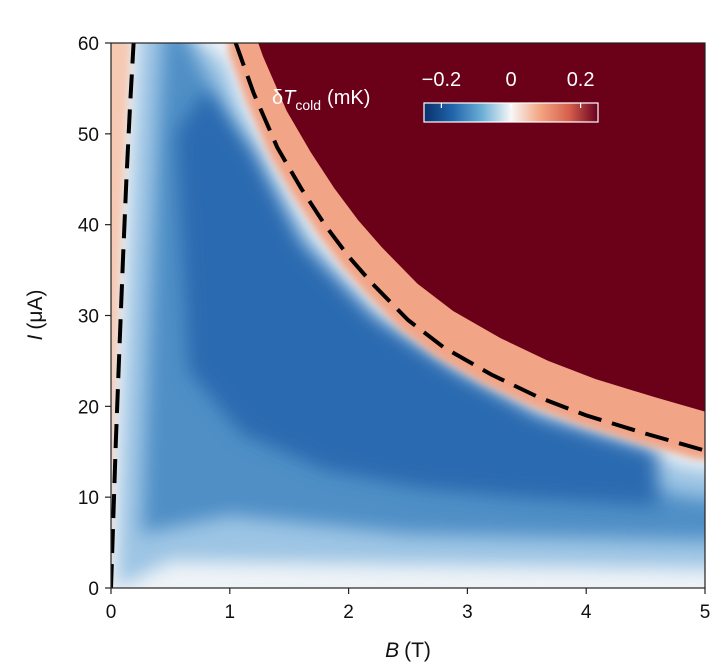  I want to click on y-axis-ticks: 0 10 20 30 40 50 60, so click(94, 317).